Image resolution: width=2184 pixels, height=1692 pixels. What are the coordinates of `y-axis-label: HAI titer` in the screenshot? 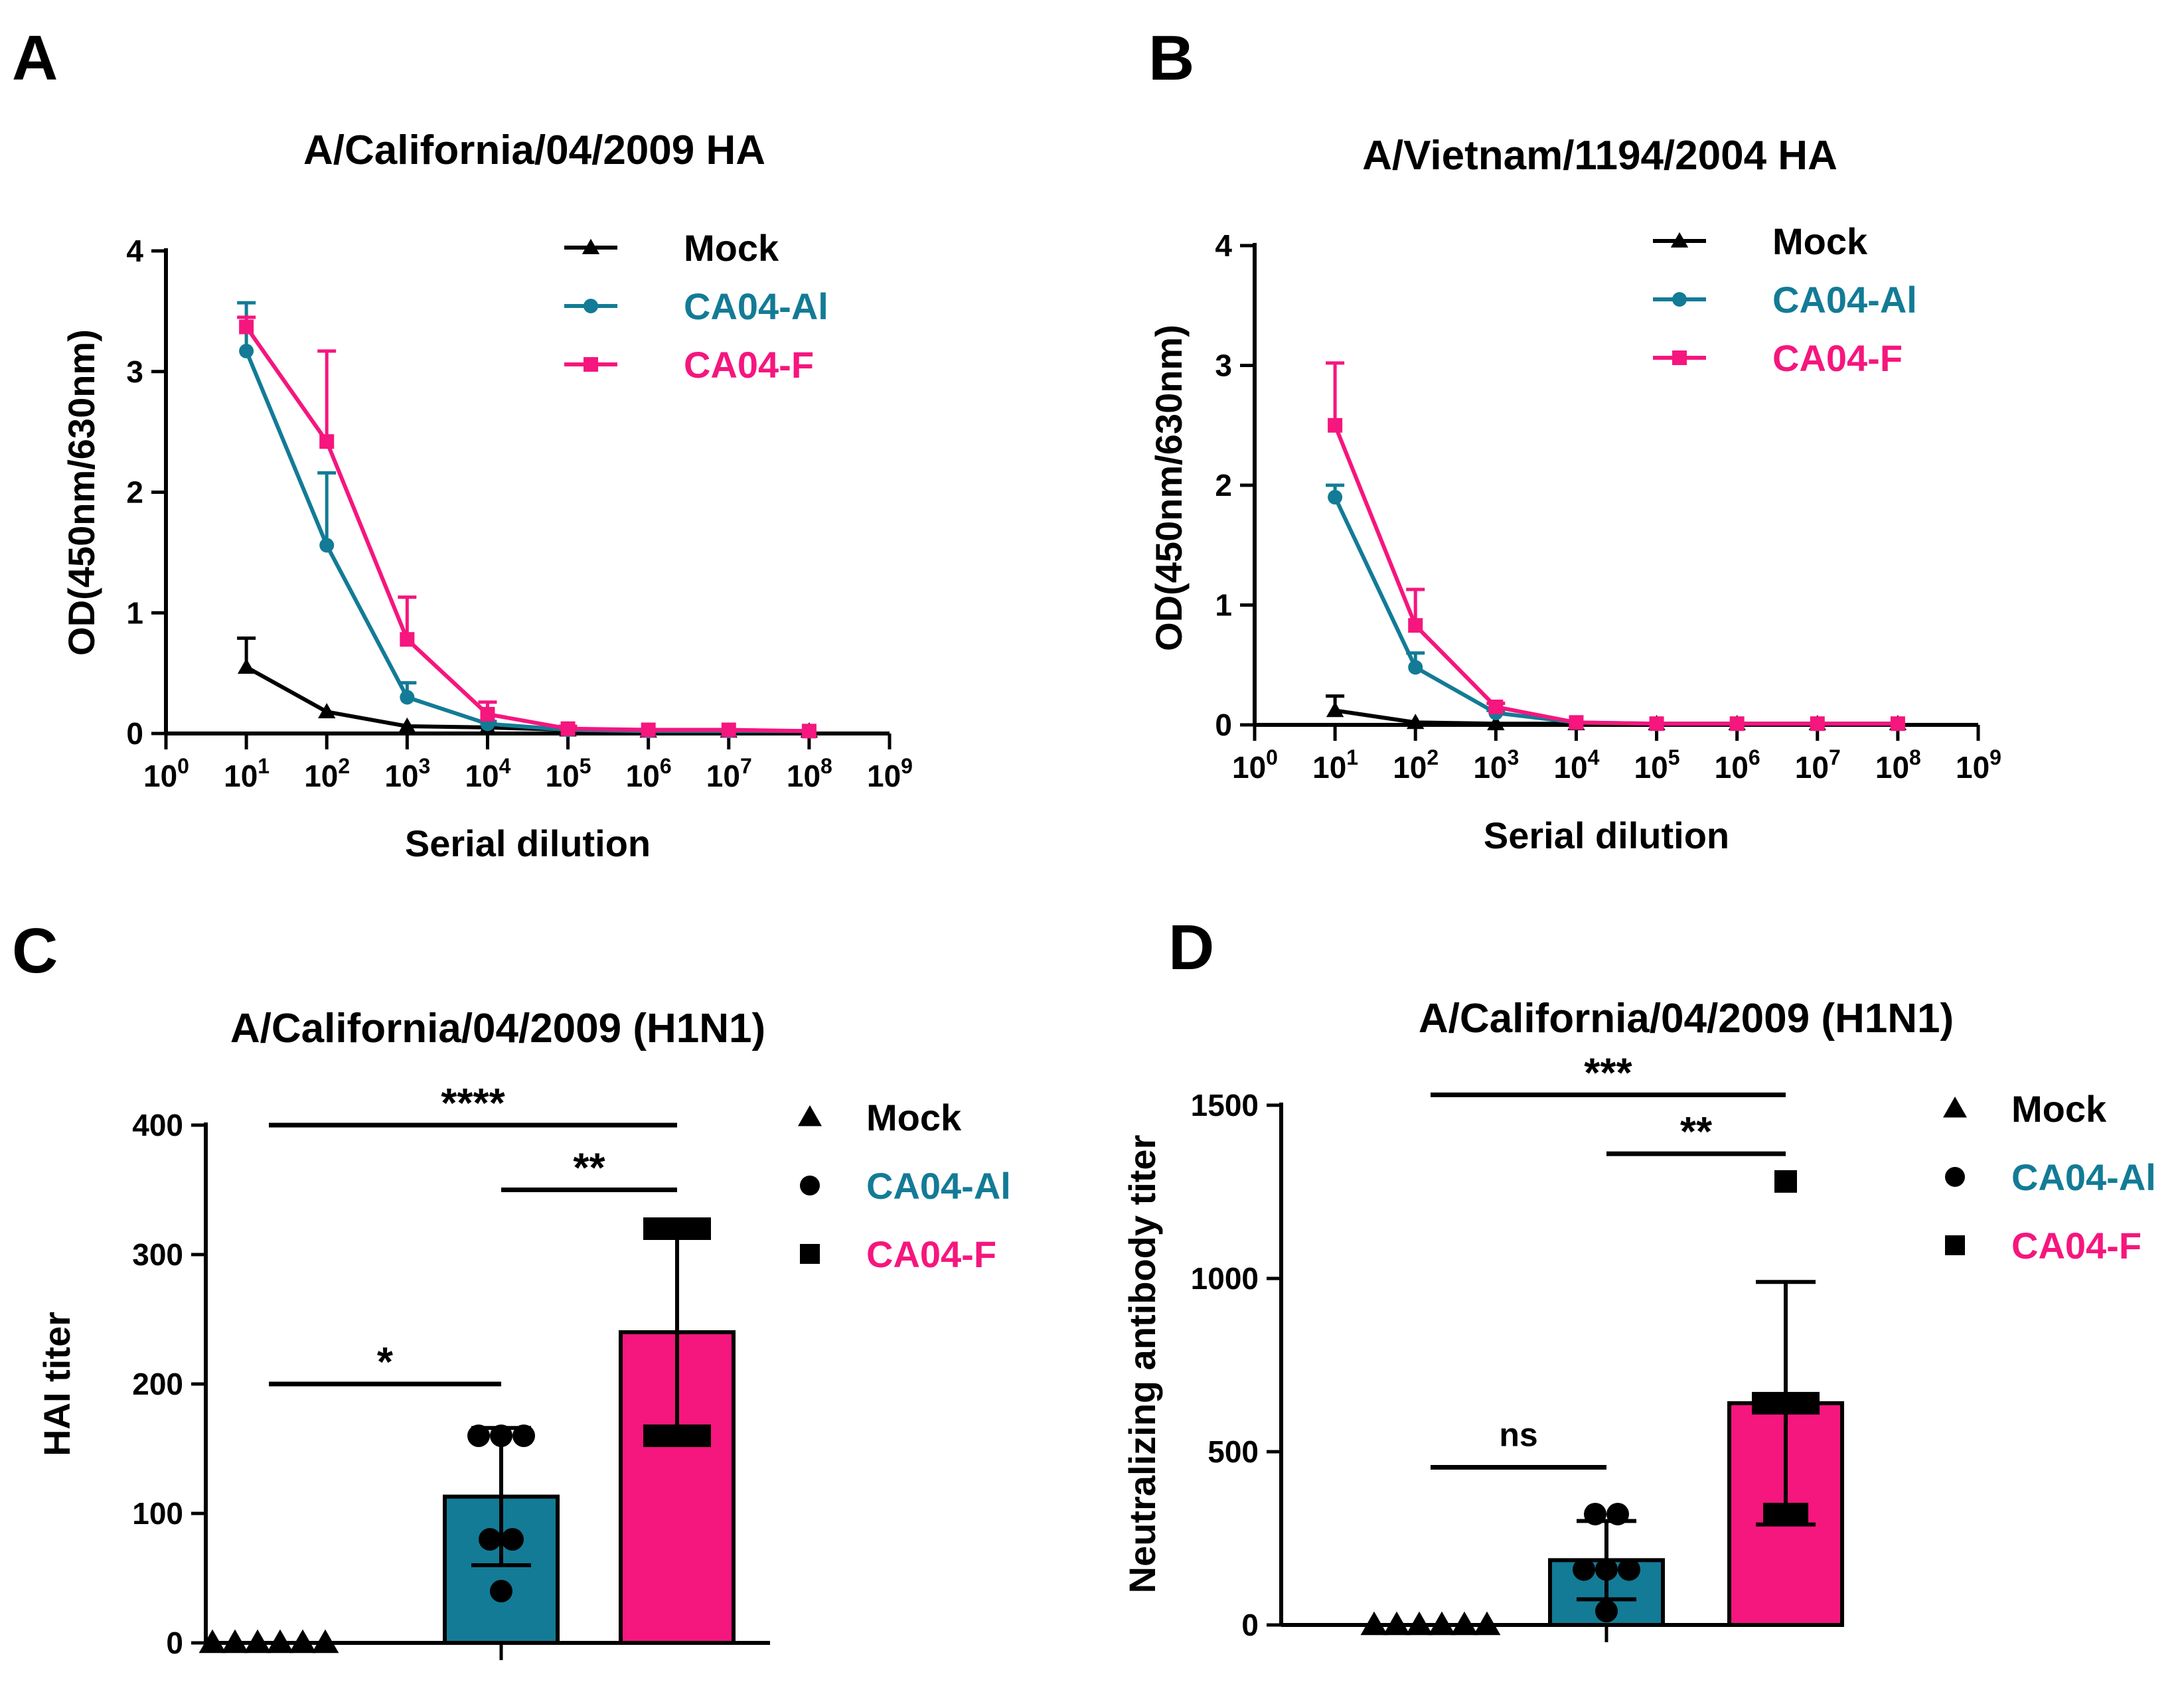 It's located at (57, 1384).